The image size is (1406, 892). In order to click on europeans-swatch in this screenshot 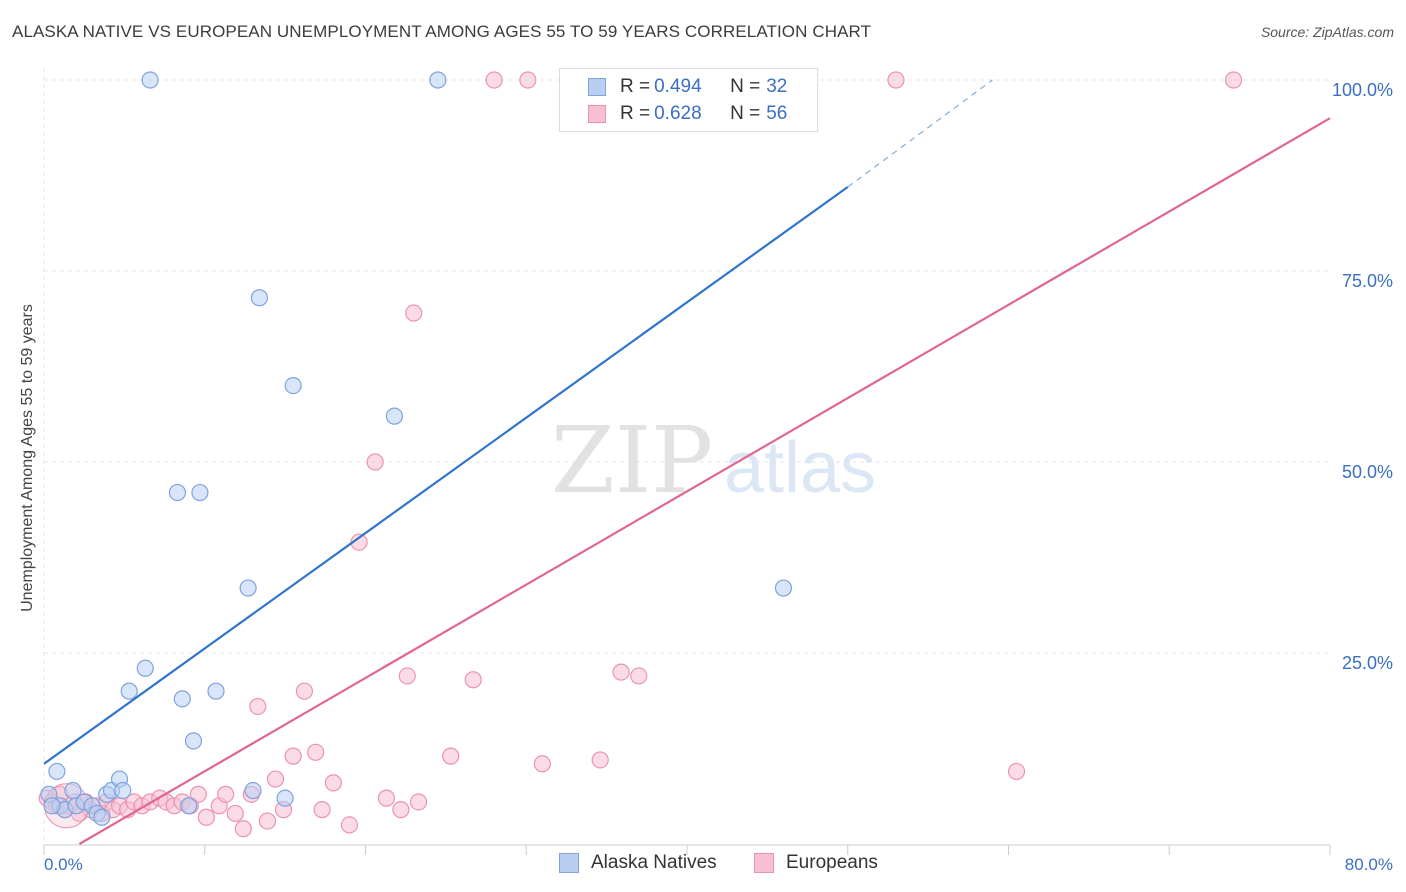, I will do `click(597, 114)`.